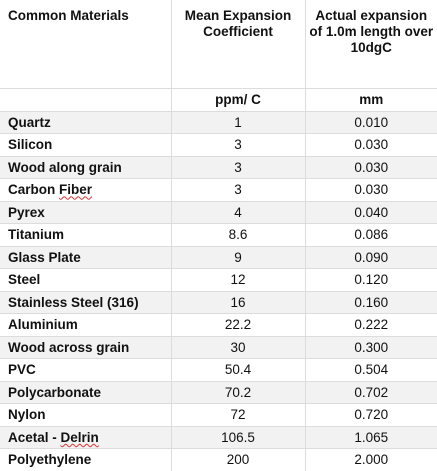  What do you see at coordinates (371, 234) in the screenshot?
I see `cell-expansion: 0.086` at bounding box center [371, 234].